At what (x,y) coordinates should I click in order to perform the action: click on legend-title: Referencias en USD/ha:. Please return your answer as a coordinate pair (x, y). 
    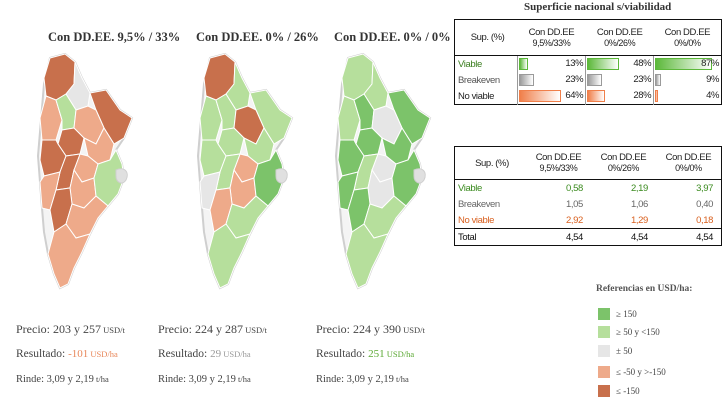
    Looking at the image, I should click on (644, 289).